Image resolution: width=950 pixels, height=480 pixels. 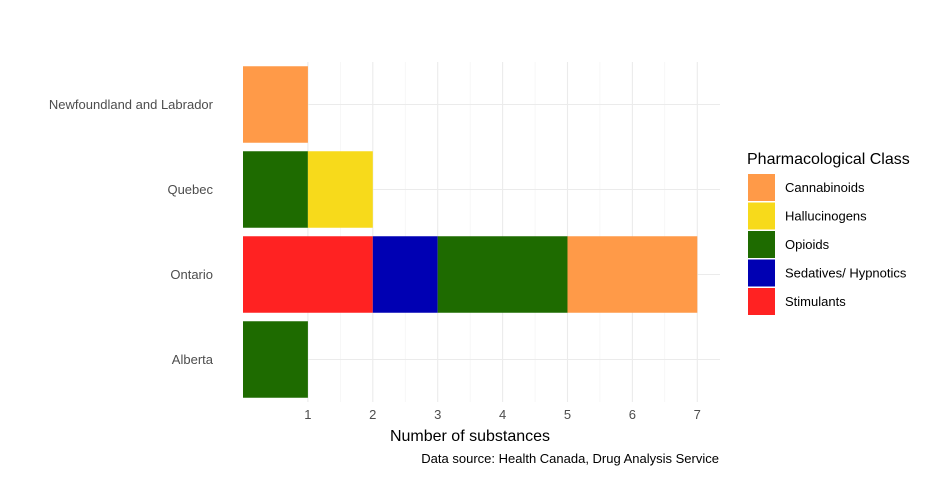 What do you see at coordinates (828, 159) in the screenshot?
I see `legend-title: Pharmacological Class` at bounding box center [828, 159].